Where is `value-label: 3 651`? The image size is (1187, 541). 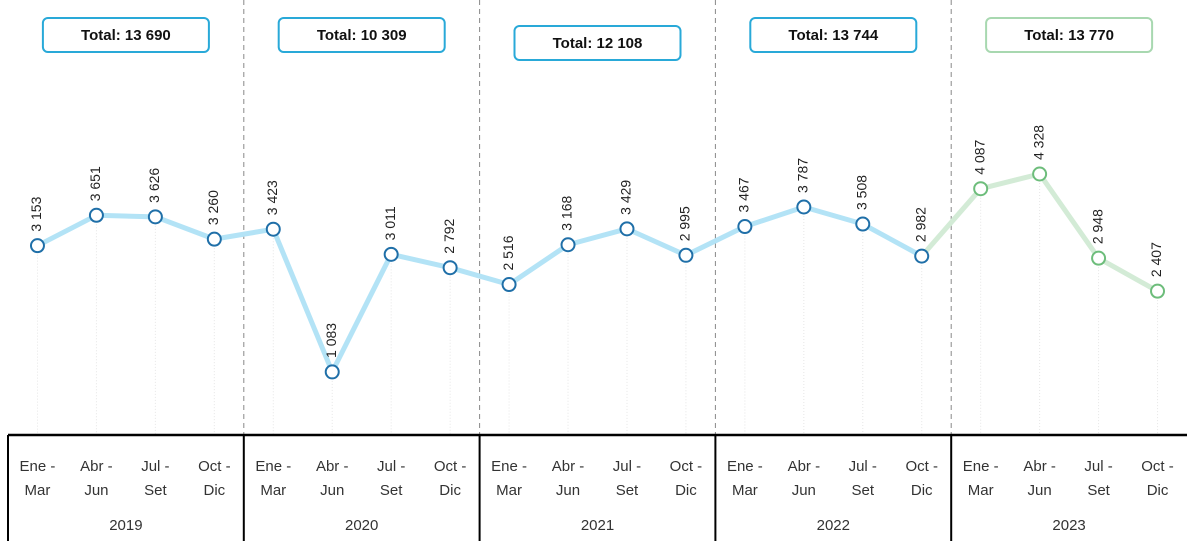
value-label: 3 651 is located at coordinates (95, 183).